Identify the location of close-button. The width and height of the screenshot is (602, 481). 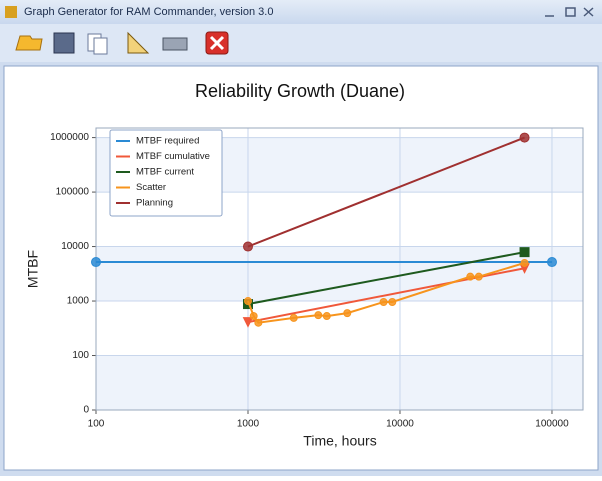
(588, 12).